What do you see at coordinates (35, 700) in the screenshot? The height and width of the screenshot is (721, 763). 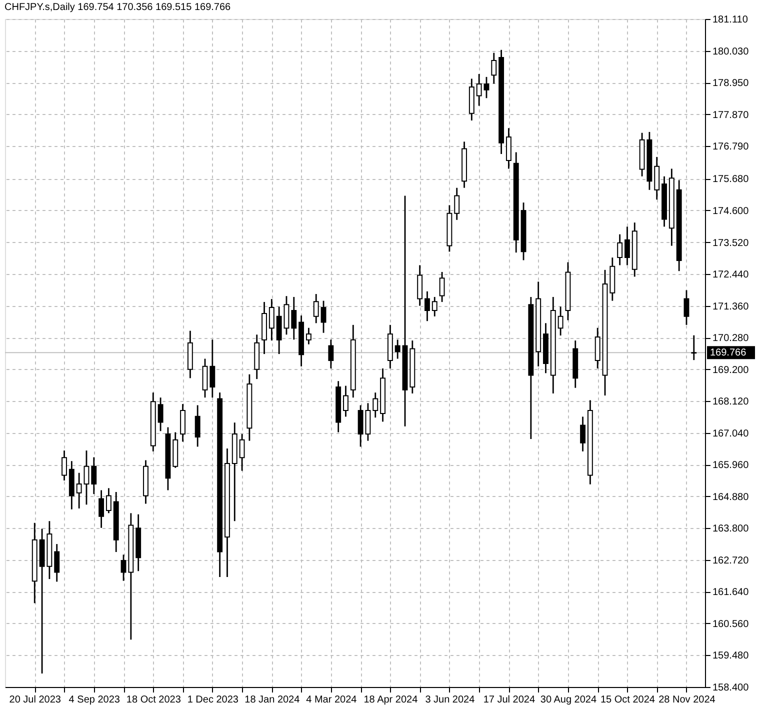 I see `x-tick-label: 20 Jul 2023` at bounding box center [35, 700].